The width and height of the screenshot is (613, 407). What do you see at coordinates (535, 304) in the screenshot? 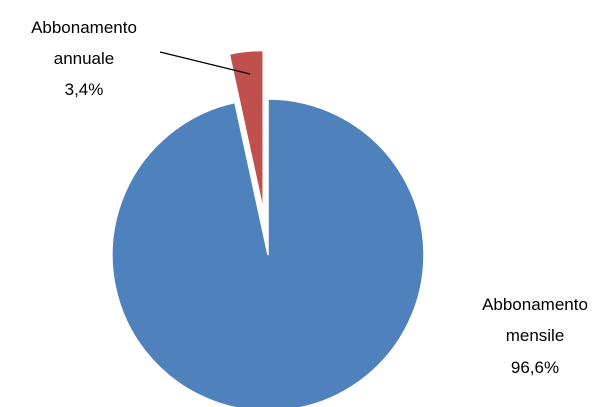
I see `monthly-label-line-1: Abbonamento` at bounding box center [535, 304].